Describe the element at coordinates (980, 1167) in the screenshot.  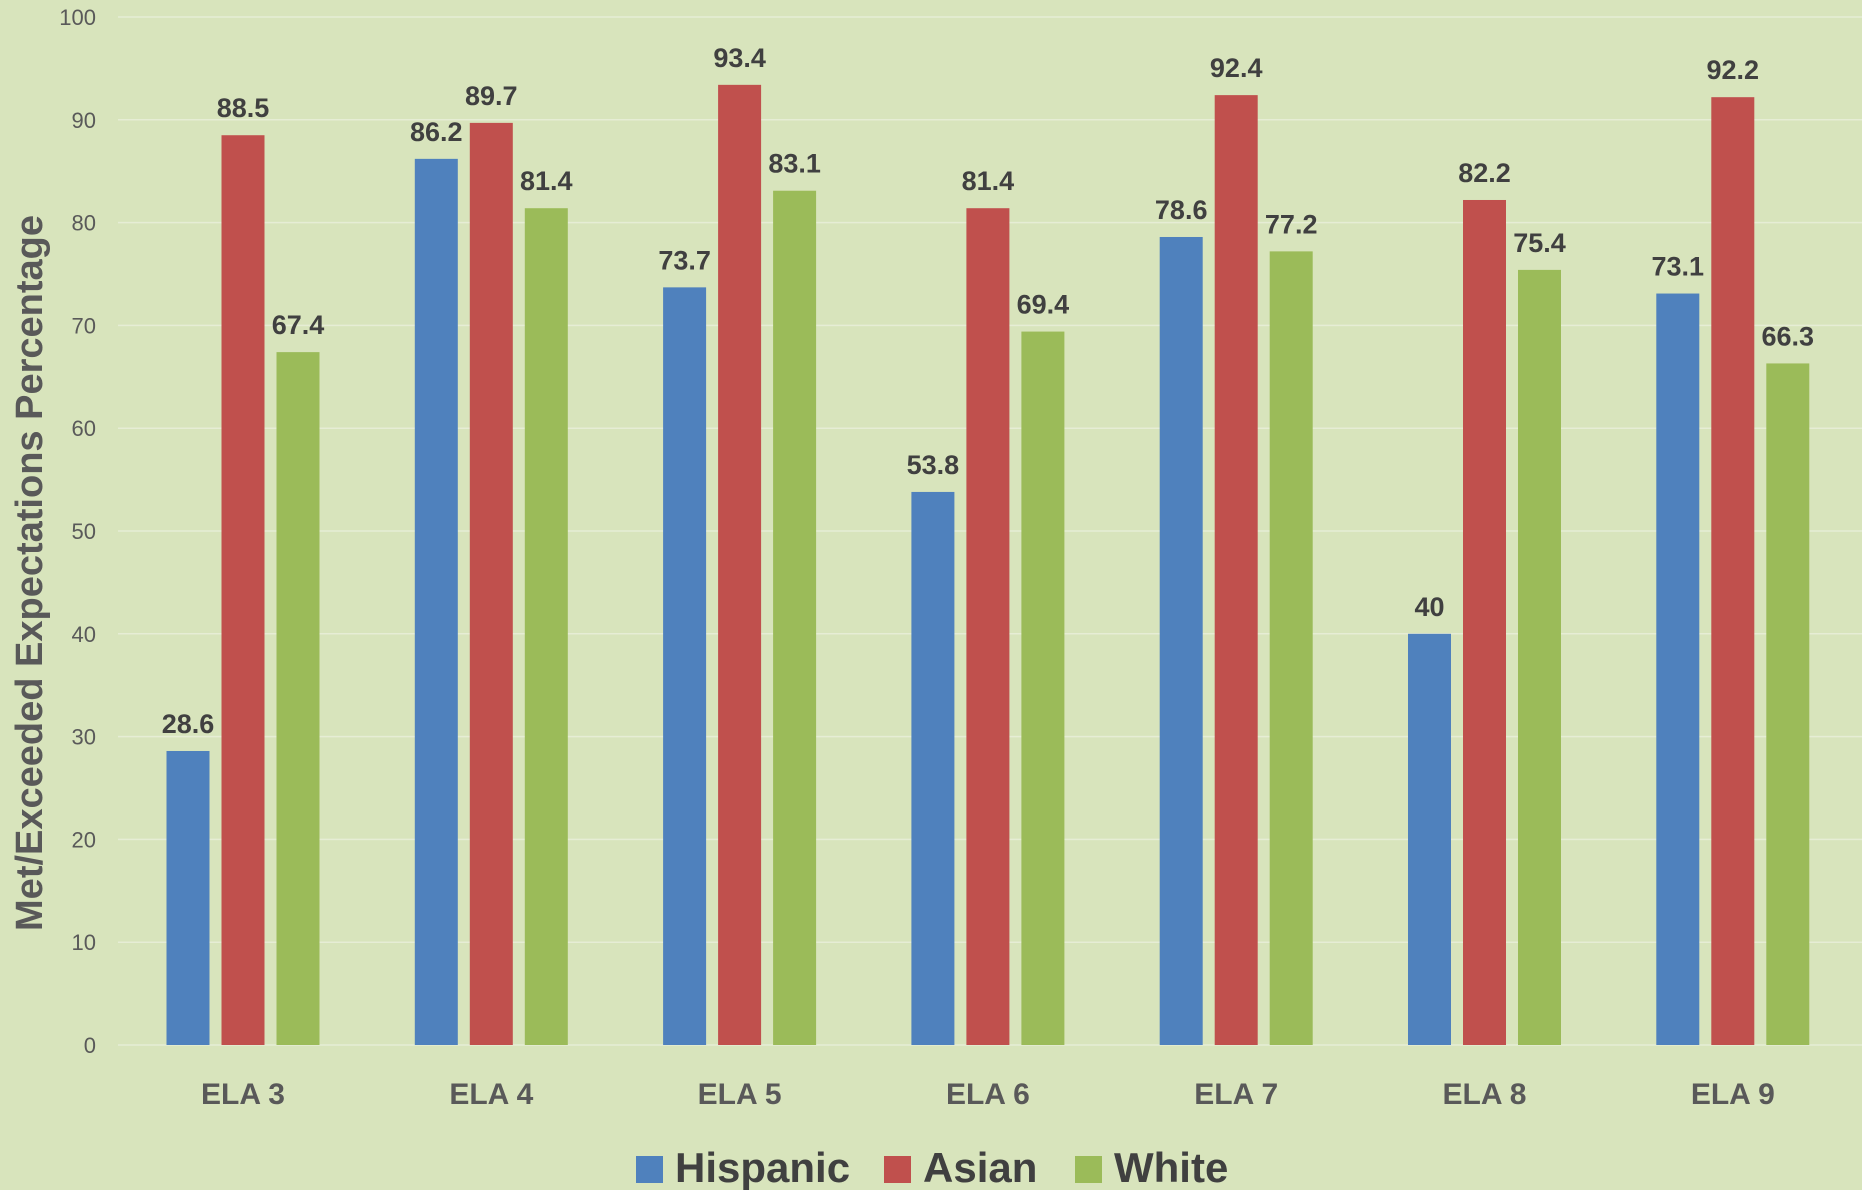
I see `legend-label-asian: Asian` at that location.